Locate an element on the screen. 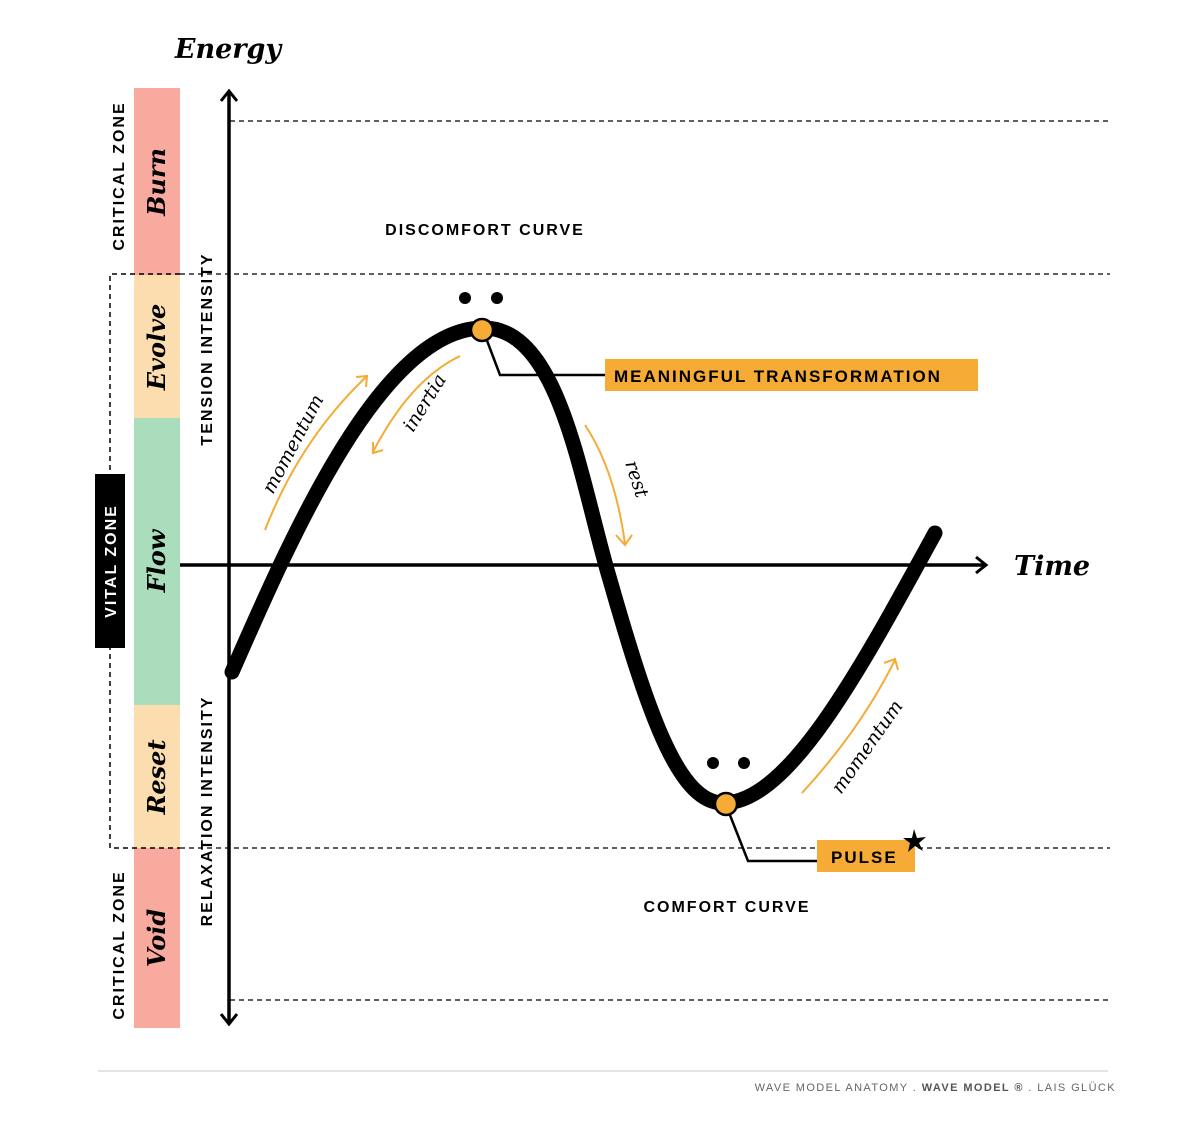 The width and height of the screenshot is (1200, 1124). pulse-label: PULSE is located at coordinates (864, 857).